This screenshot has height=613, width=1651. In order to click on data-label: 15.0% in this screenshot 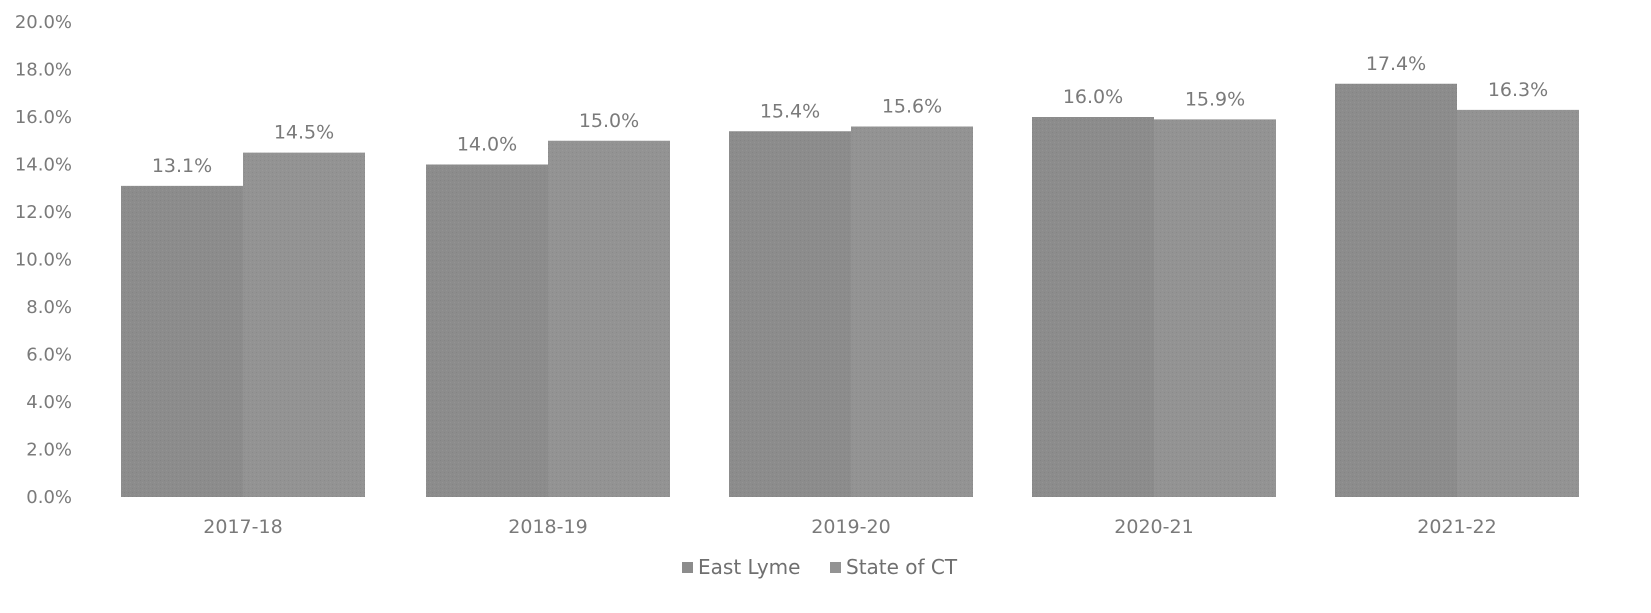, I will do `click(609, 121)`.